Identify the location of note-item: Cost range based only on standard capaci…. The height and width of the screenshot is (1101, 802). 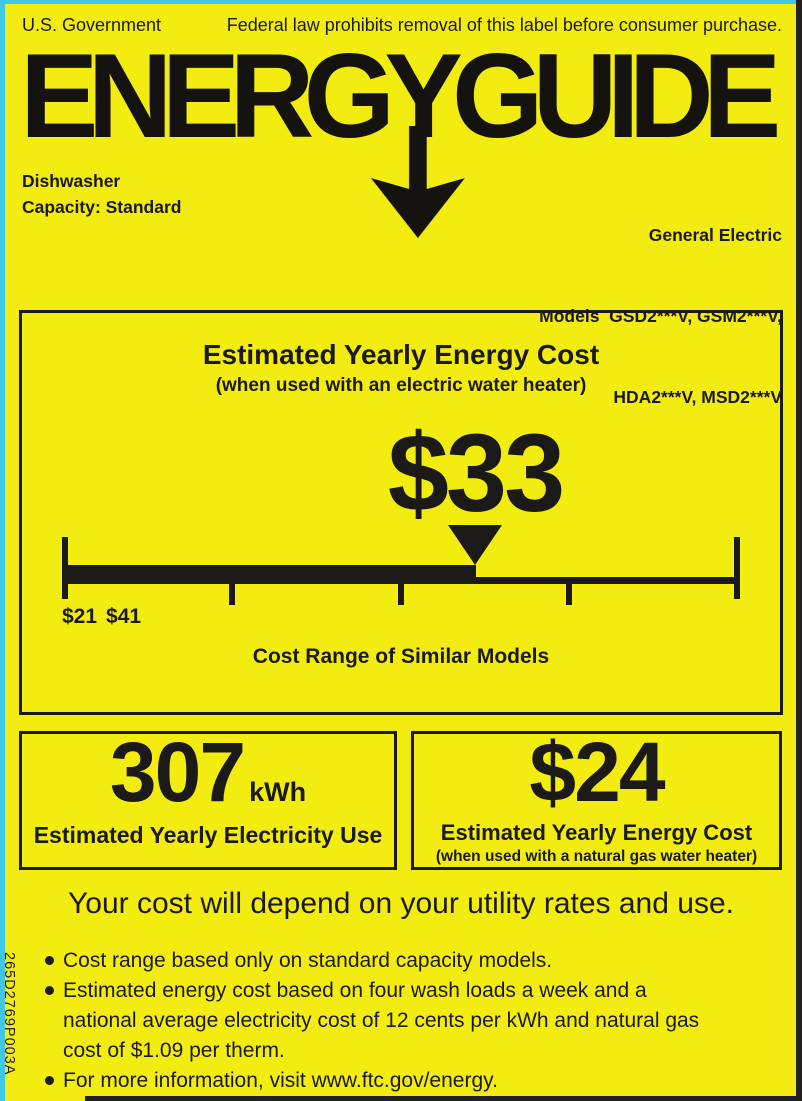
(394, 961).